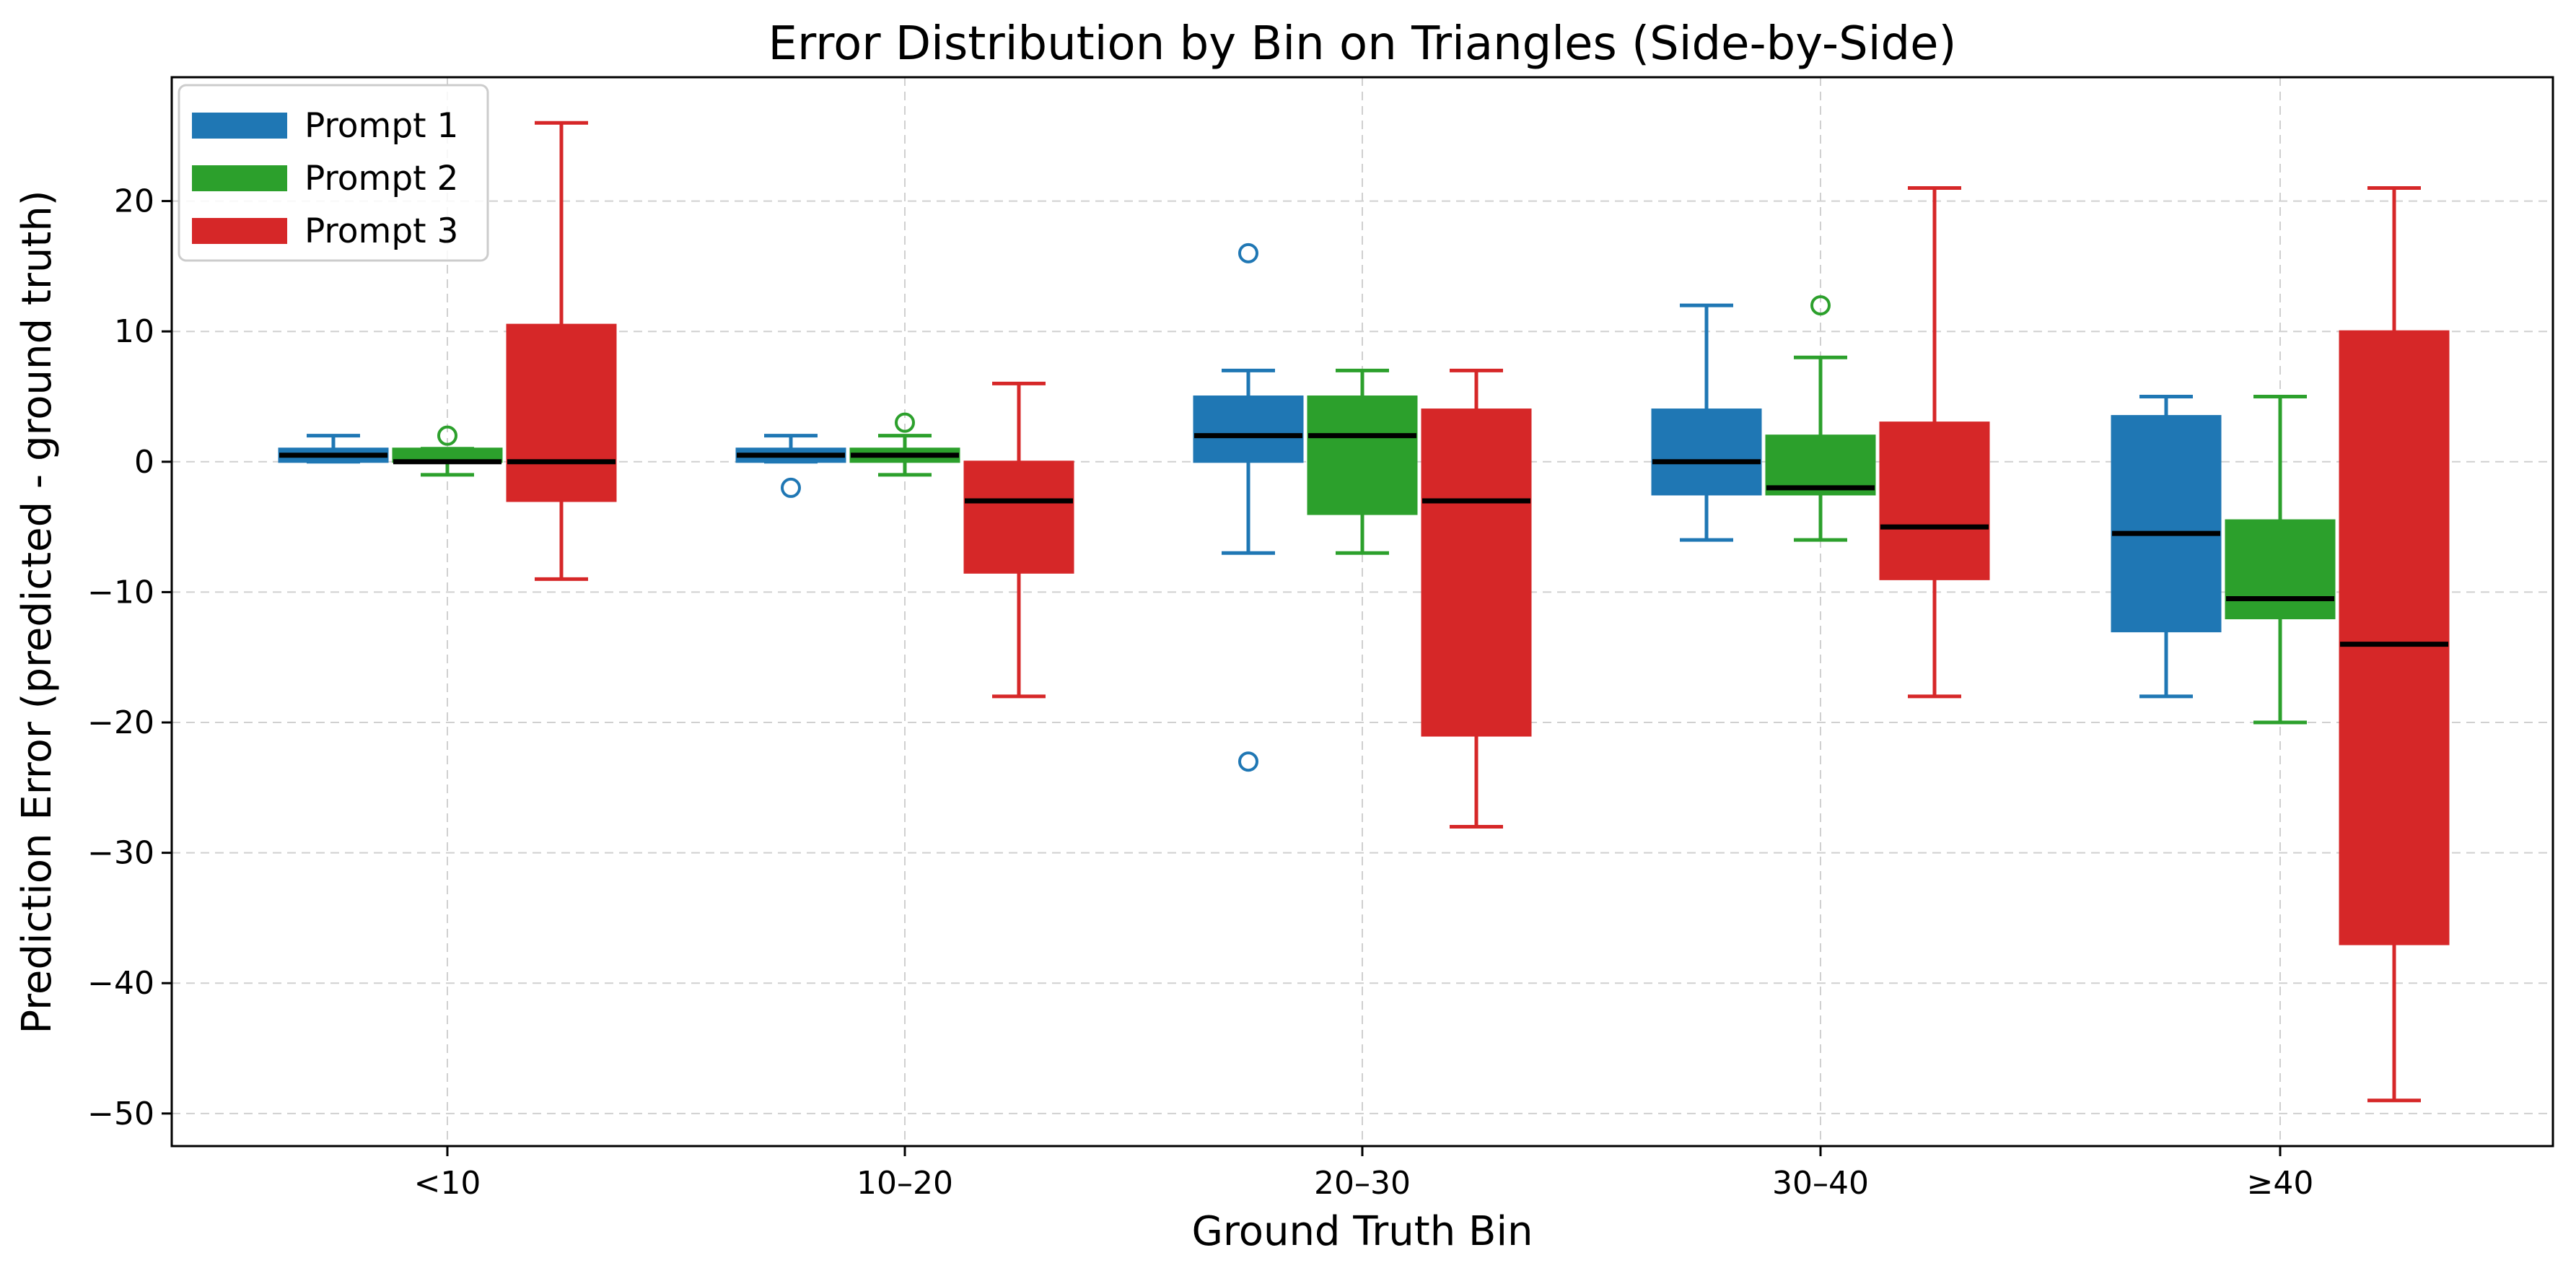 Image resolution: width=2576 pixels, height=1276 pixels. I want to click on y-tick-label: −10, so click(120, 592).